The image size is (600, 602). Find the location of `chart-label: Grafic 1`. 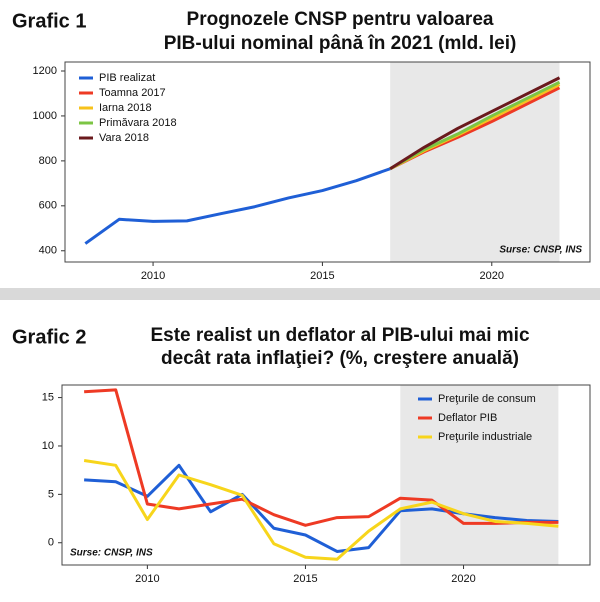

chart-label: Grafic 1 is located at coordinates (49, 21).